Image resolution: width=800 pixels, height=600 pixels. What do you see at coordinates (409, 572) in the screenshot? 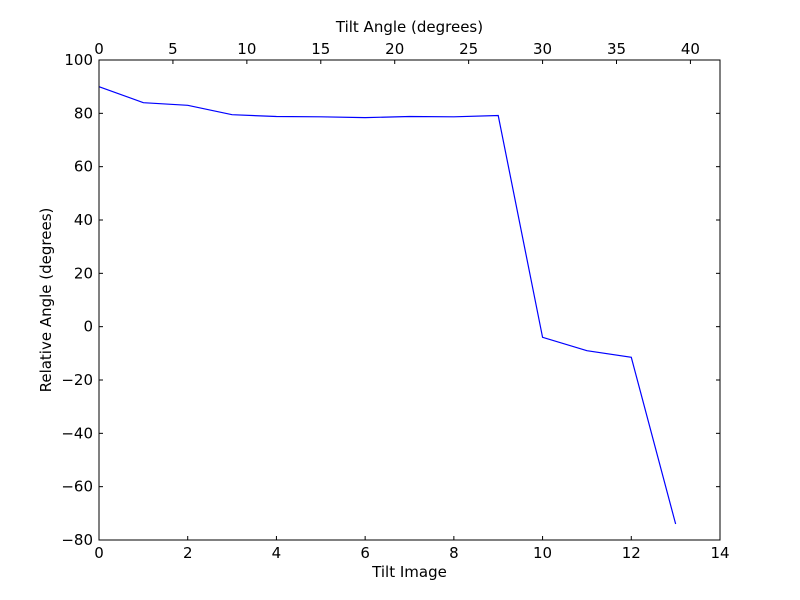
I see `x-axis-title: Tilt Image` at bounding box center [409, 572].